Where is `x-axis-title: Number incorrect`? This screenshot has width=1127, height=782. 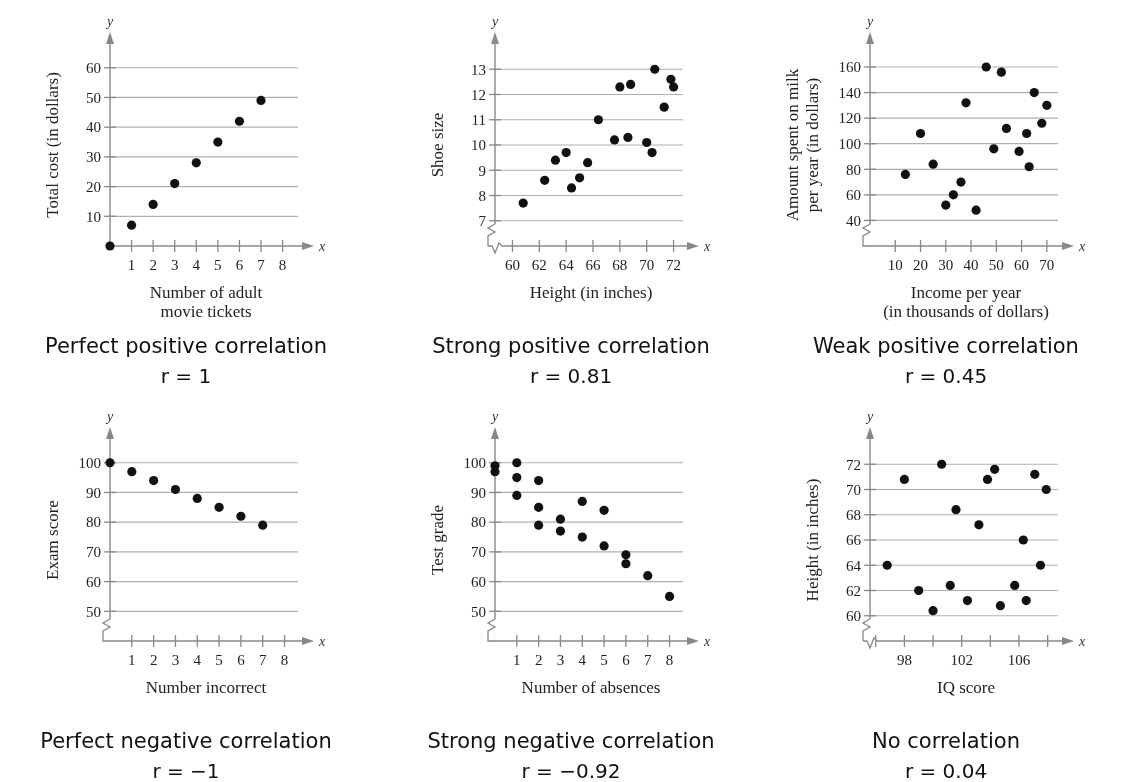 x-axis-title: Number incorrect is located at coordinates (206, 687).